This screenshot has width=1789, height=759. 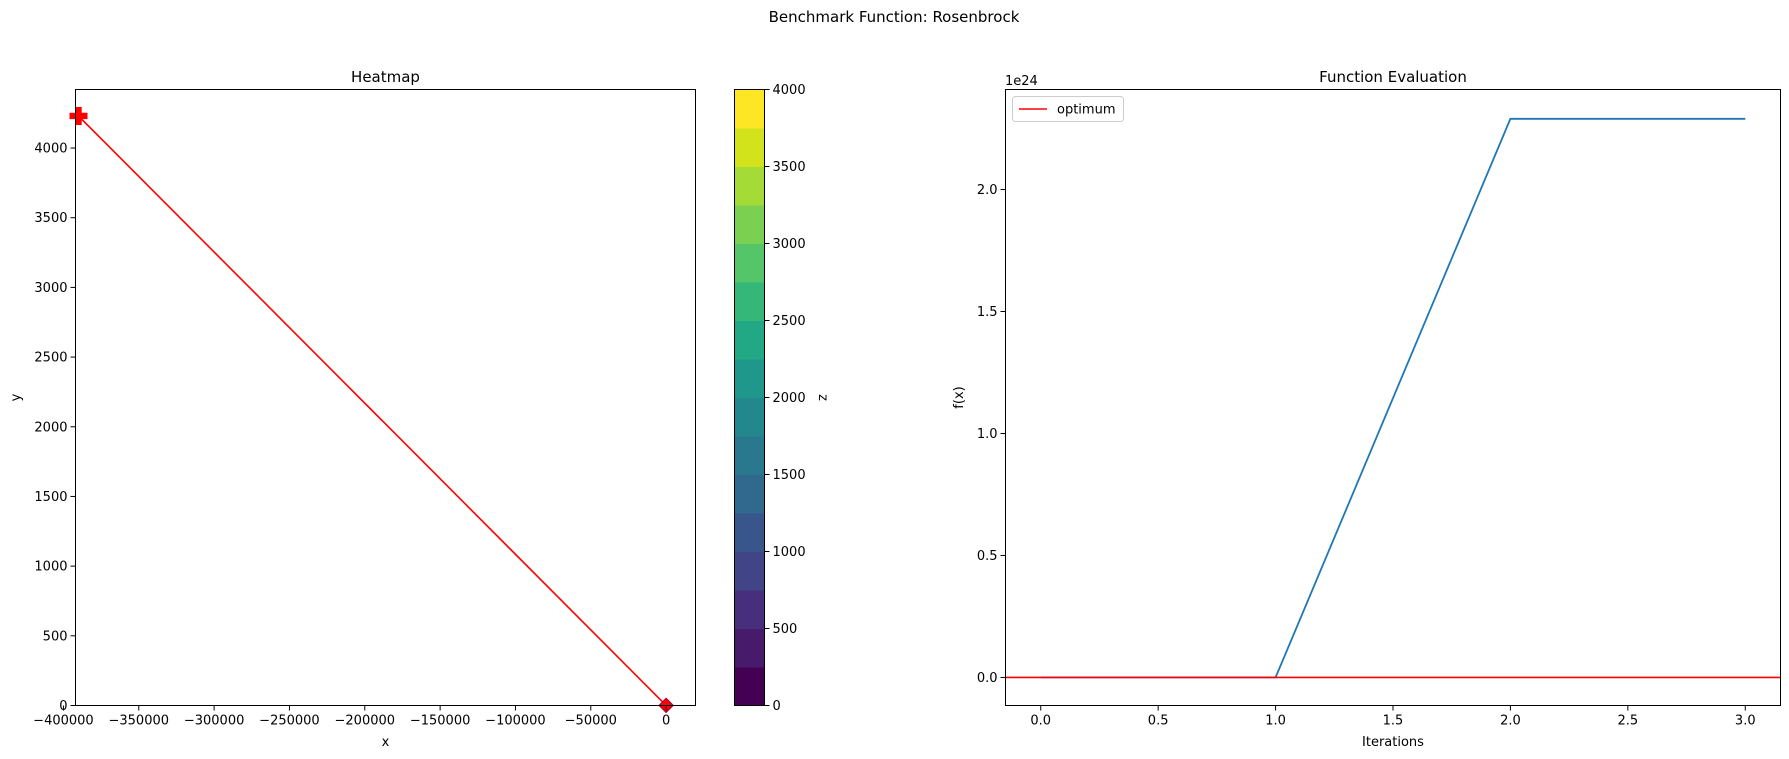 What do you see at coordinates (789, 475) in the screenshot?
I see `colorbar-tick-label: 1500` at bounding box center [789, 475].